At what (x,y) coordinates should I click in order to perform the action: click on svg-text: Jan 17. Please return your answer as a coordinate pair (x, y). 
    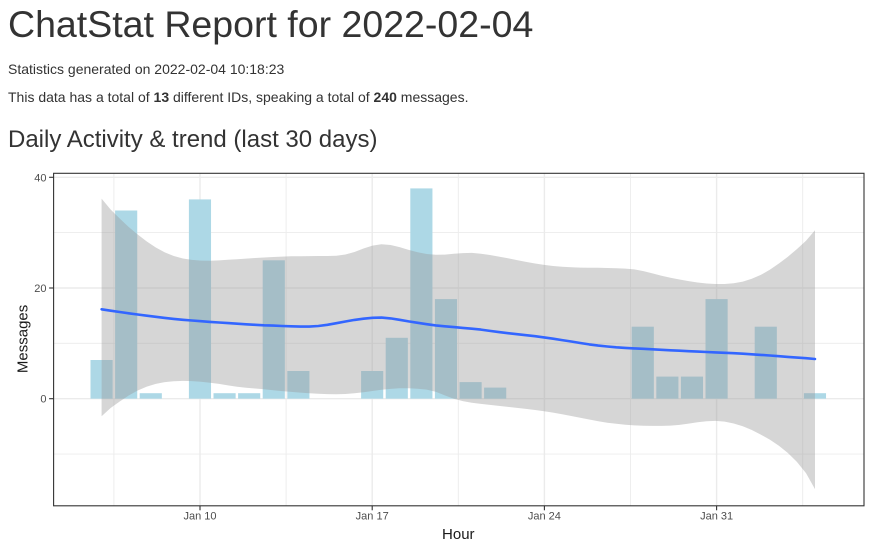
    Looking at the image, I should click on (372, 517).